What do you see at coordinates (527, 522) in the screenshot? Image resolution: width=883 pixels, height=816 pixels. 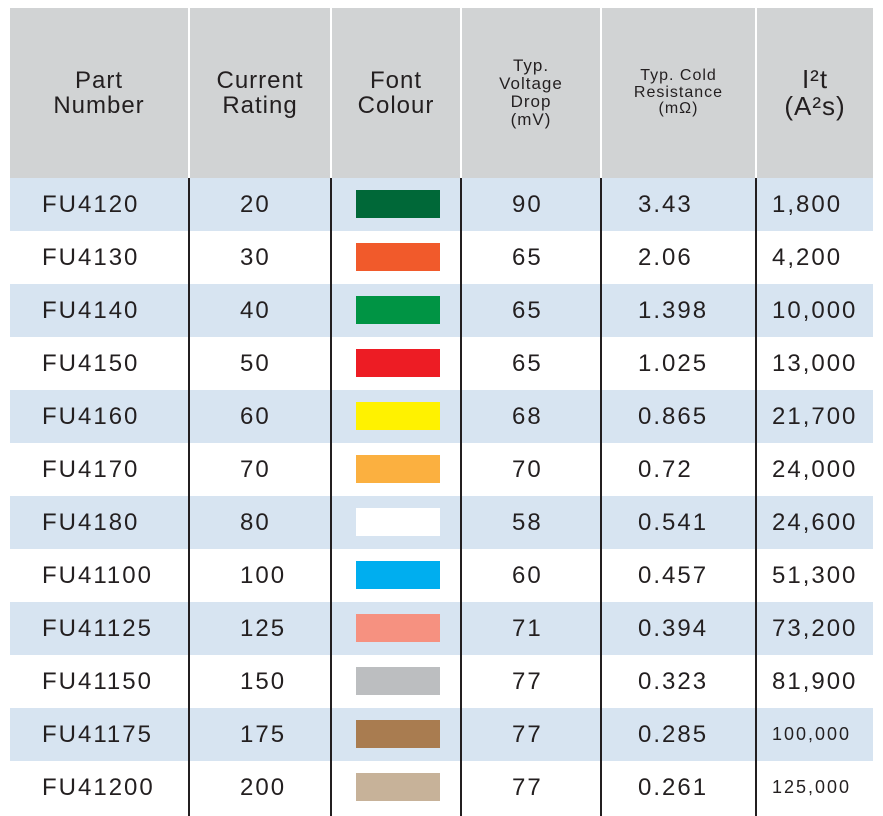 I see `table-cell: 58` at bounding box center [527, 522].